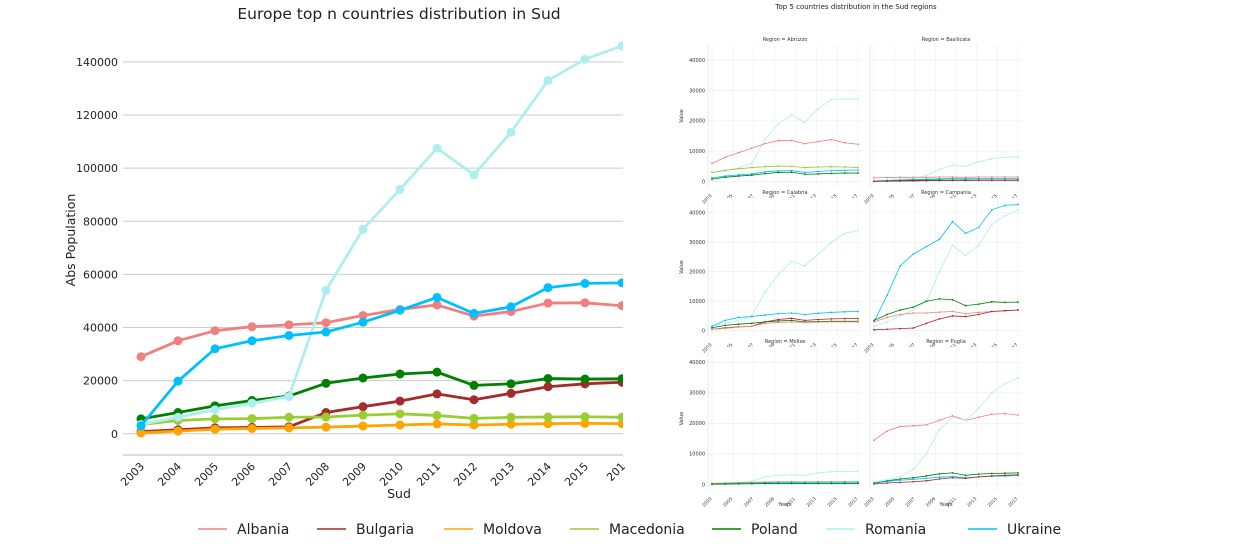 The image size is (1248, 547). What do you see at coordinates (97, 115) in the screenshot?
I see `main-y-tick-label: 120000` at bounding box center [97, 115].